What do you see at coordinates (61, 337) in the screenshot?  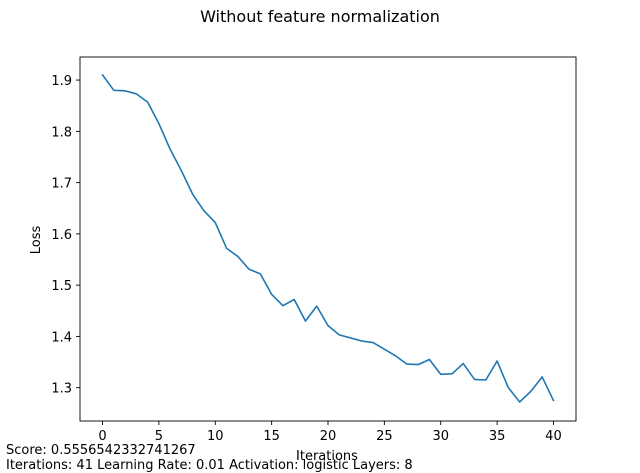 I see `y-tick-label: 1.4` at bounding box center [61, 337].